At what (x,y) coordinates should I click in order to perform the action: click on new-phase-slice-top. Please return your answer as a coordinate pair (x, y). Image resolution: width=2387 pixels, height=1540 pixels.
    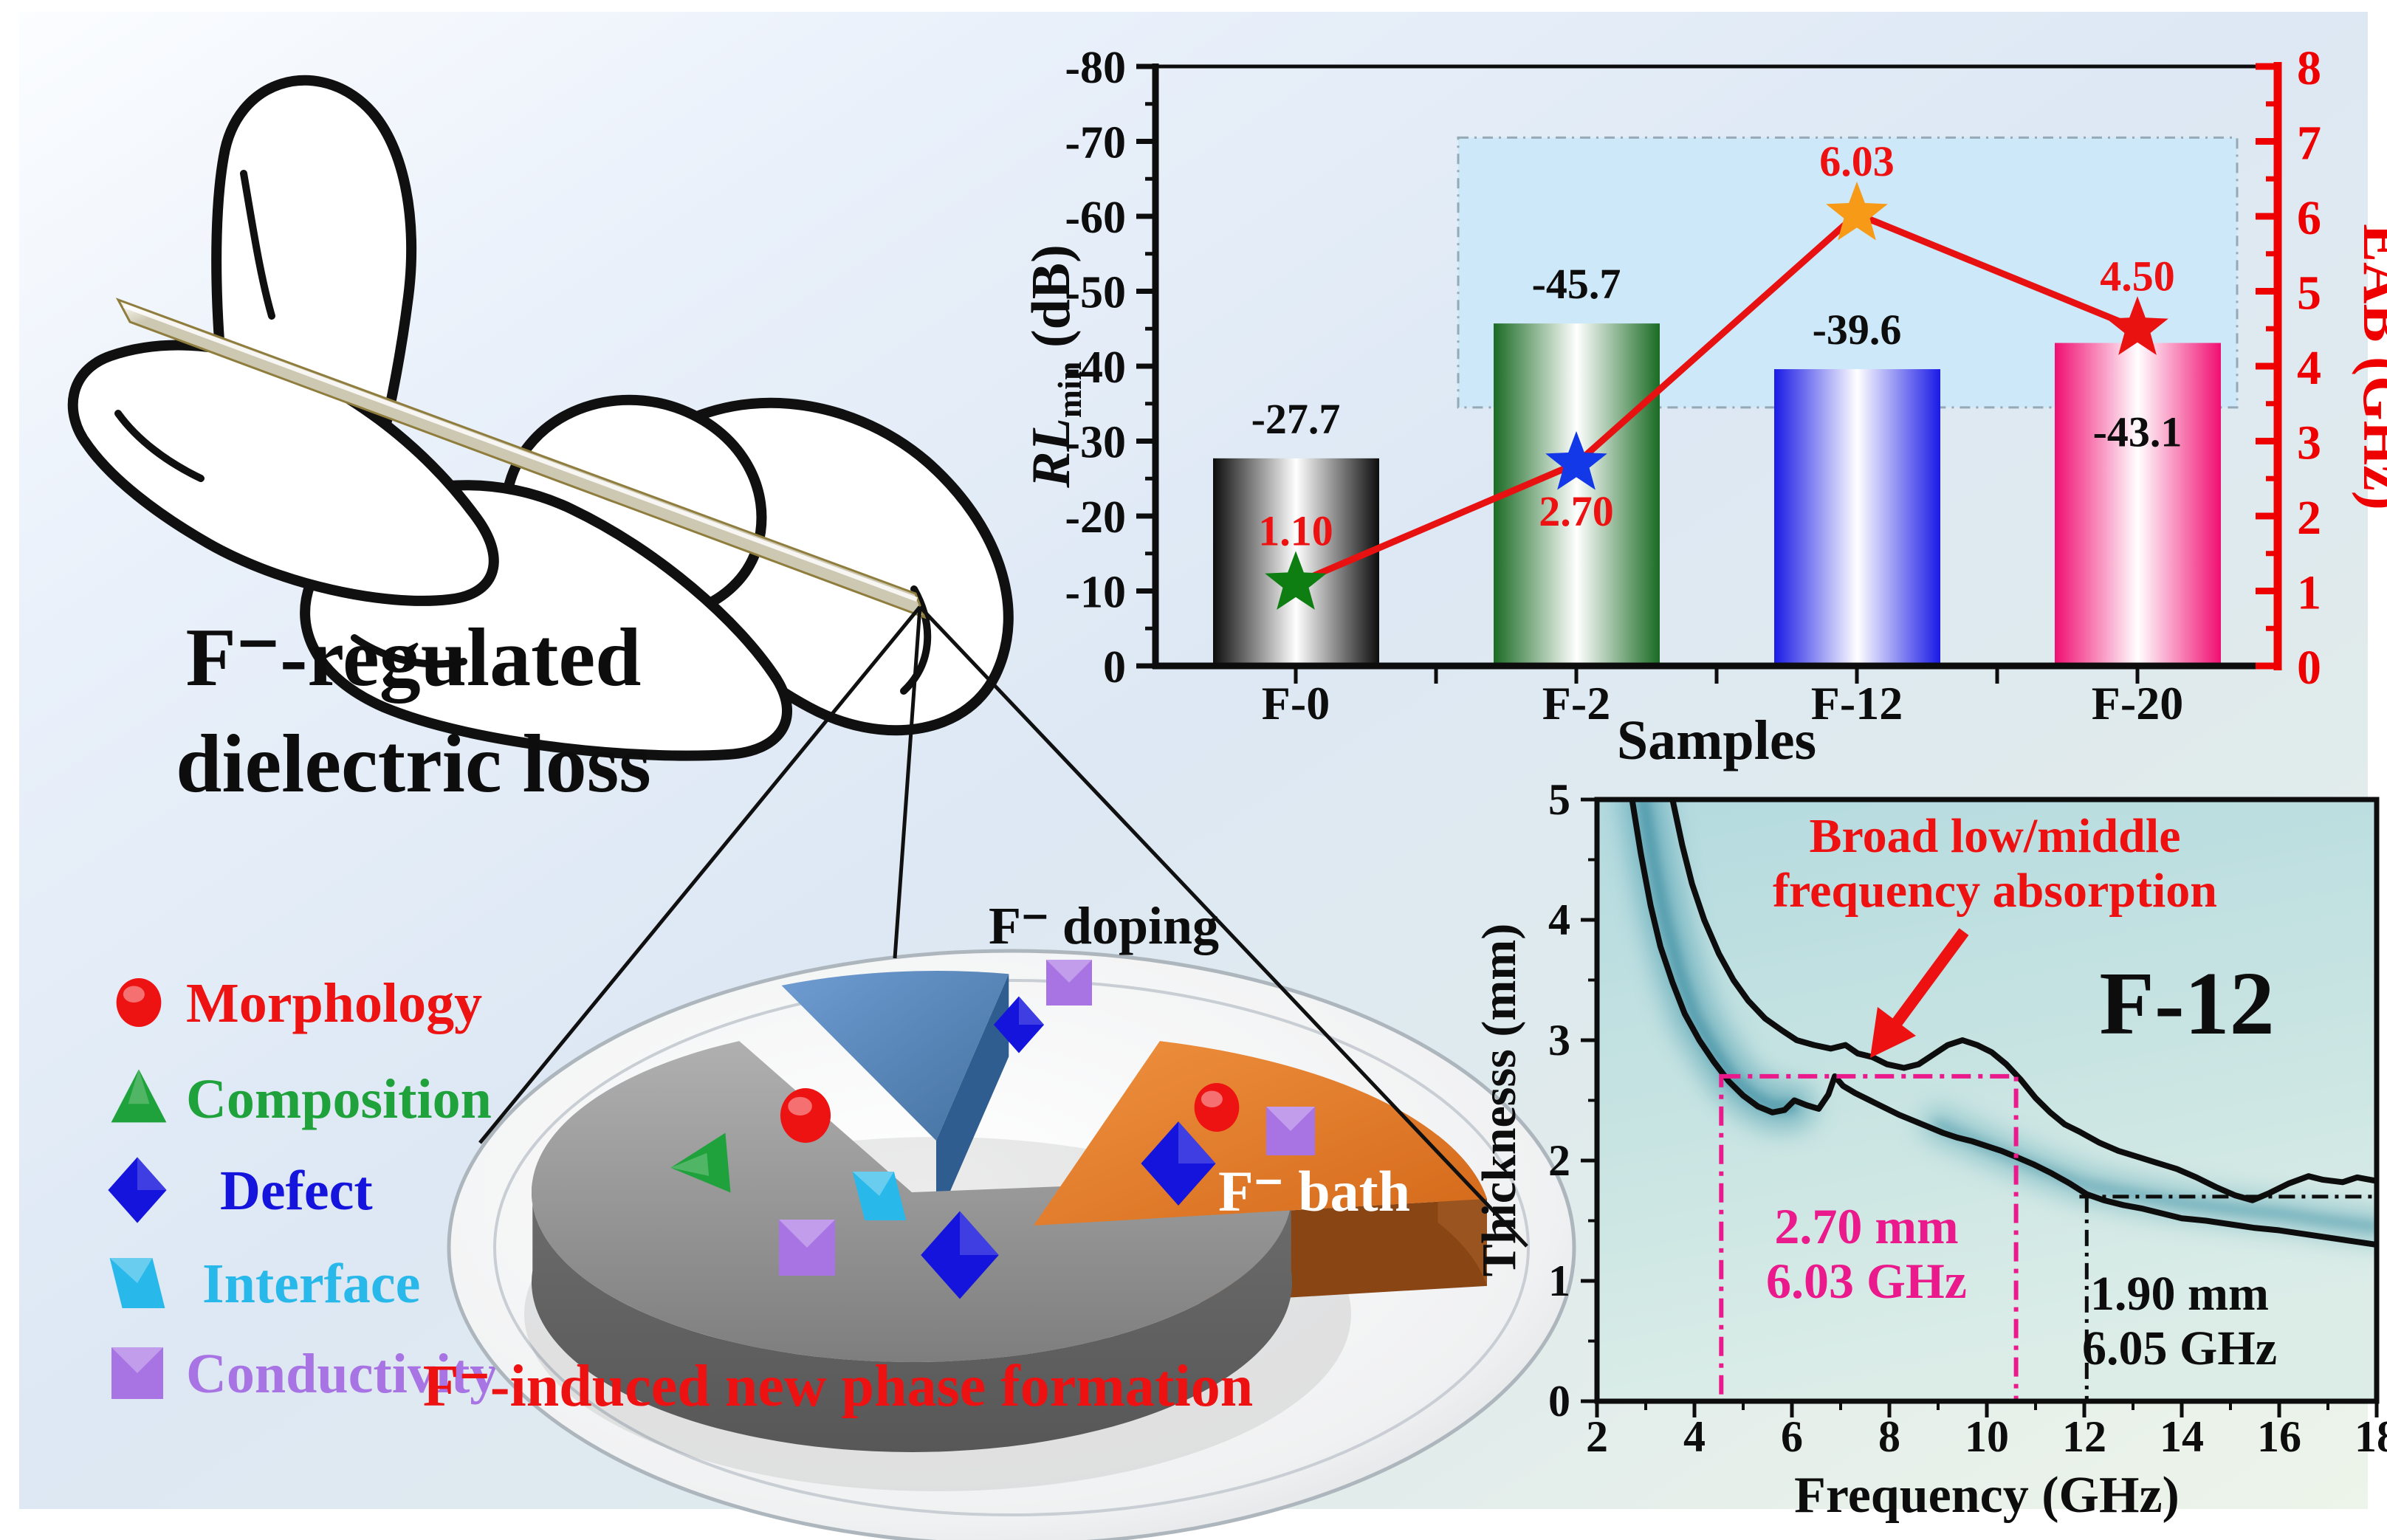
    Looking at the image, I should click on (911, 1201).